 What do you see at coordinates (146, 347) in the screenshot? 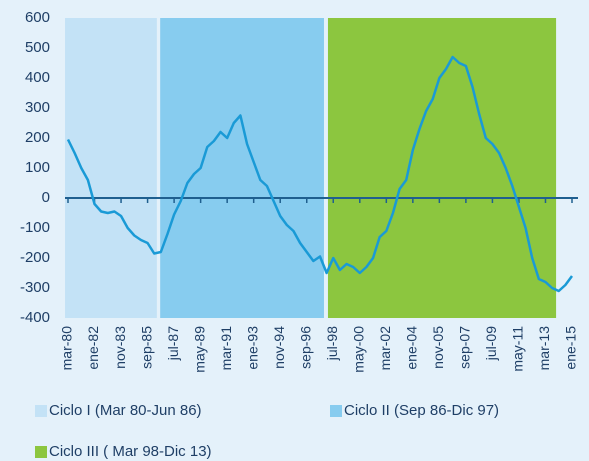
I see `x-tick-label: sep-85` at bounding box center [146, 347].